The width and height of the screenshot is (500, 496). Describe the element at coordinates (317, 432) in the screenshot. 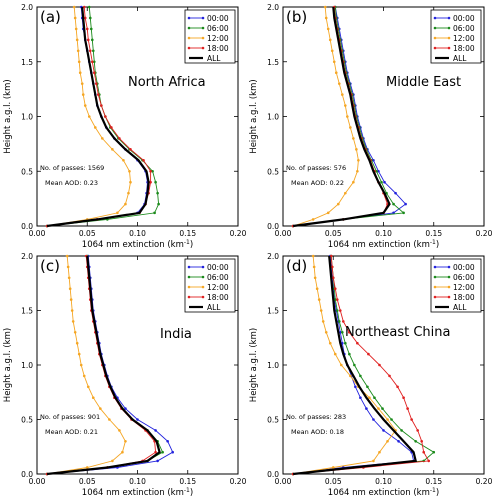

I see `aod-label: Mean AOD: 0.18` at that location.